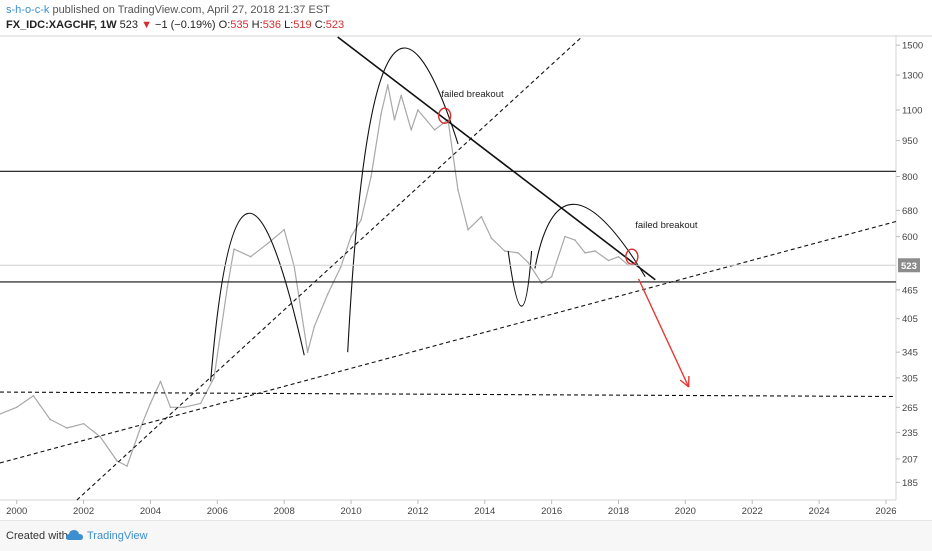 This screenshot has height=551, width=932. Describe the element at coordinates (910, 290) in the screenshot. I see `y-tick-label: 465` at that location.